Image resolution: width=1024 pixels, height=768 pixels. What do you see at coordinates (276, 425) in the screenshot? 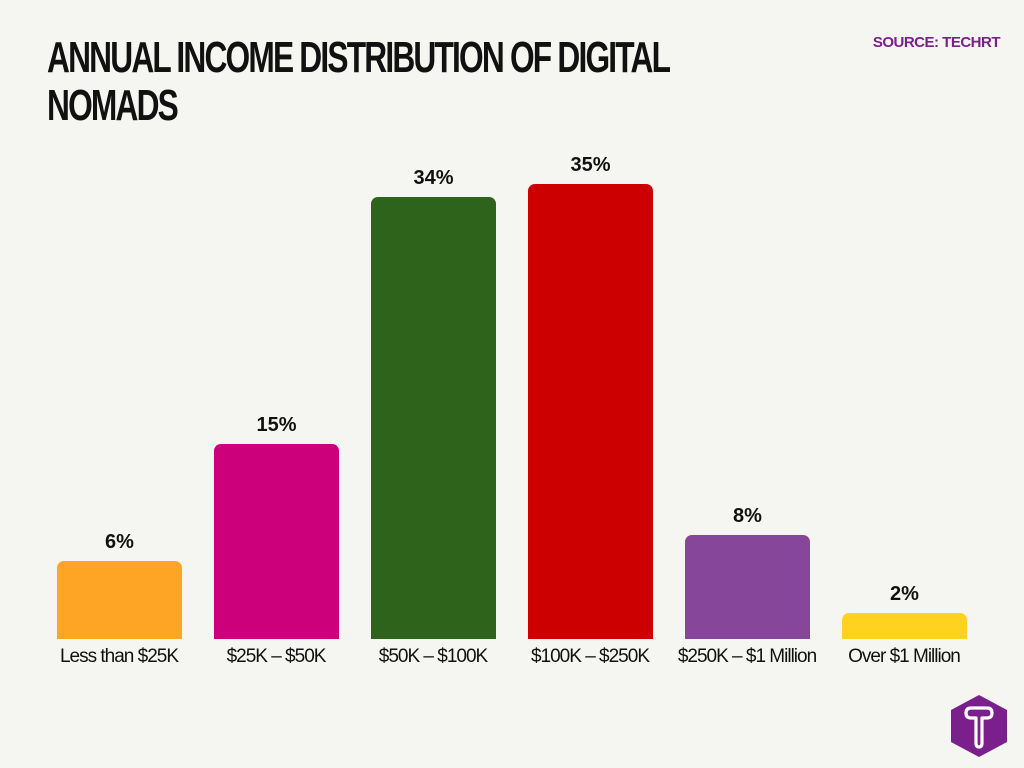
I see `bar-value-label: 15%` at bounding box center [276, 425].